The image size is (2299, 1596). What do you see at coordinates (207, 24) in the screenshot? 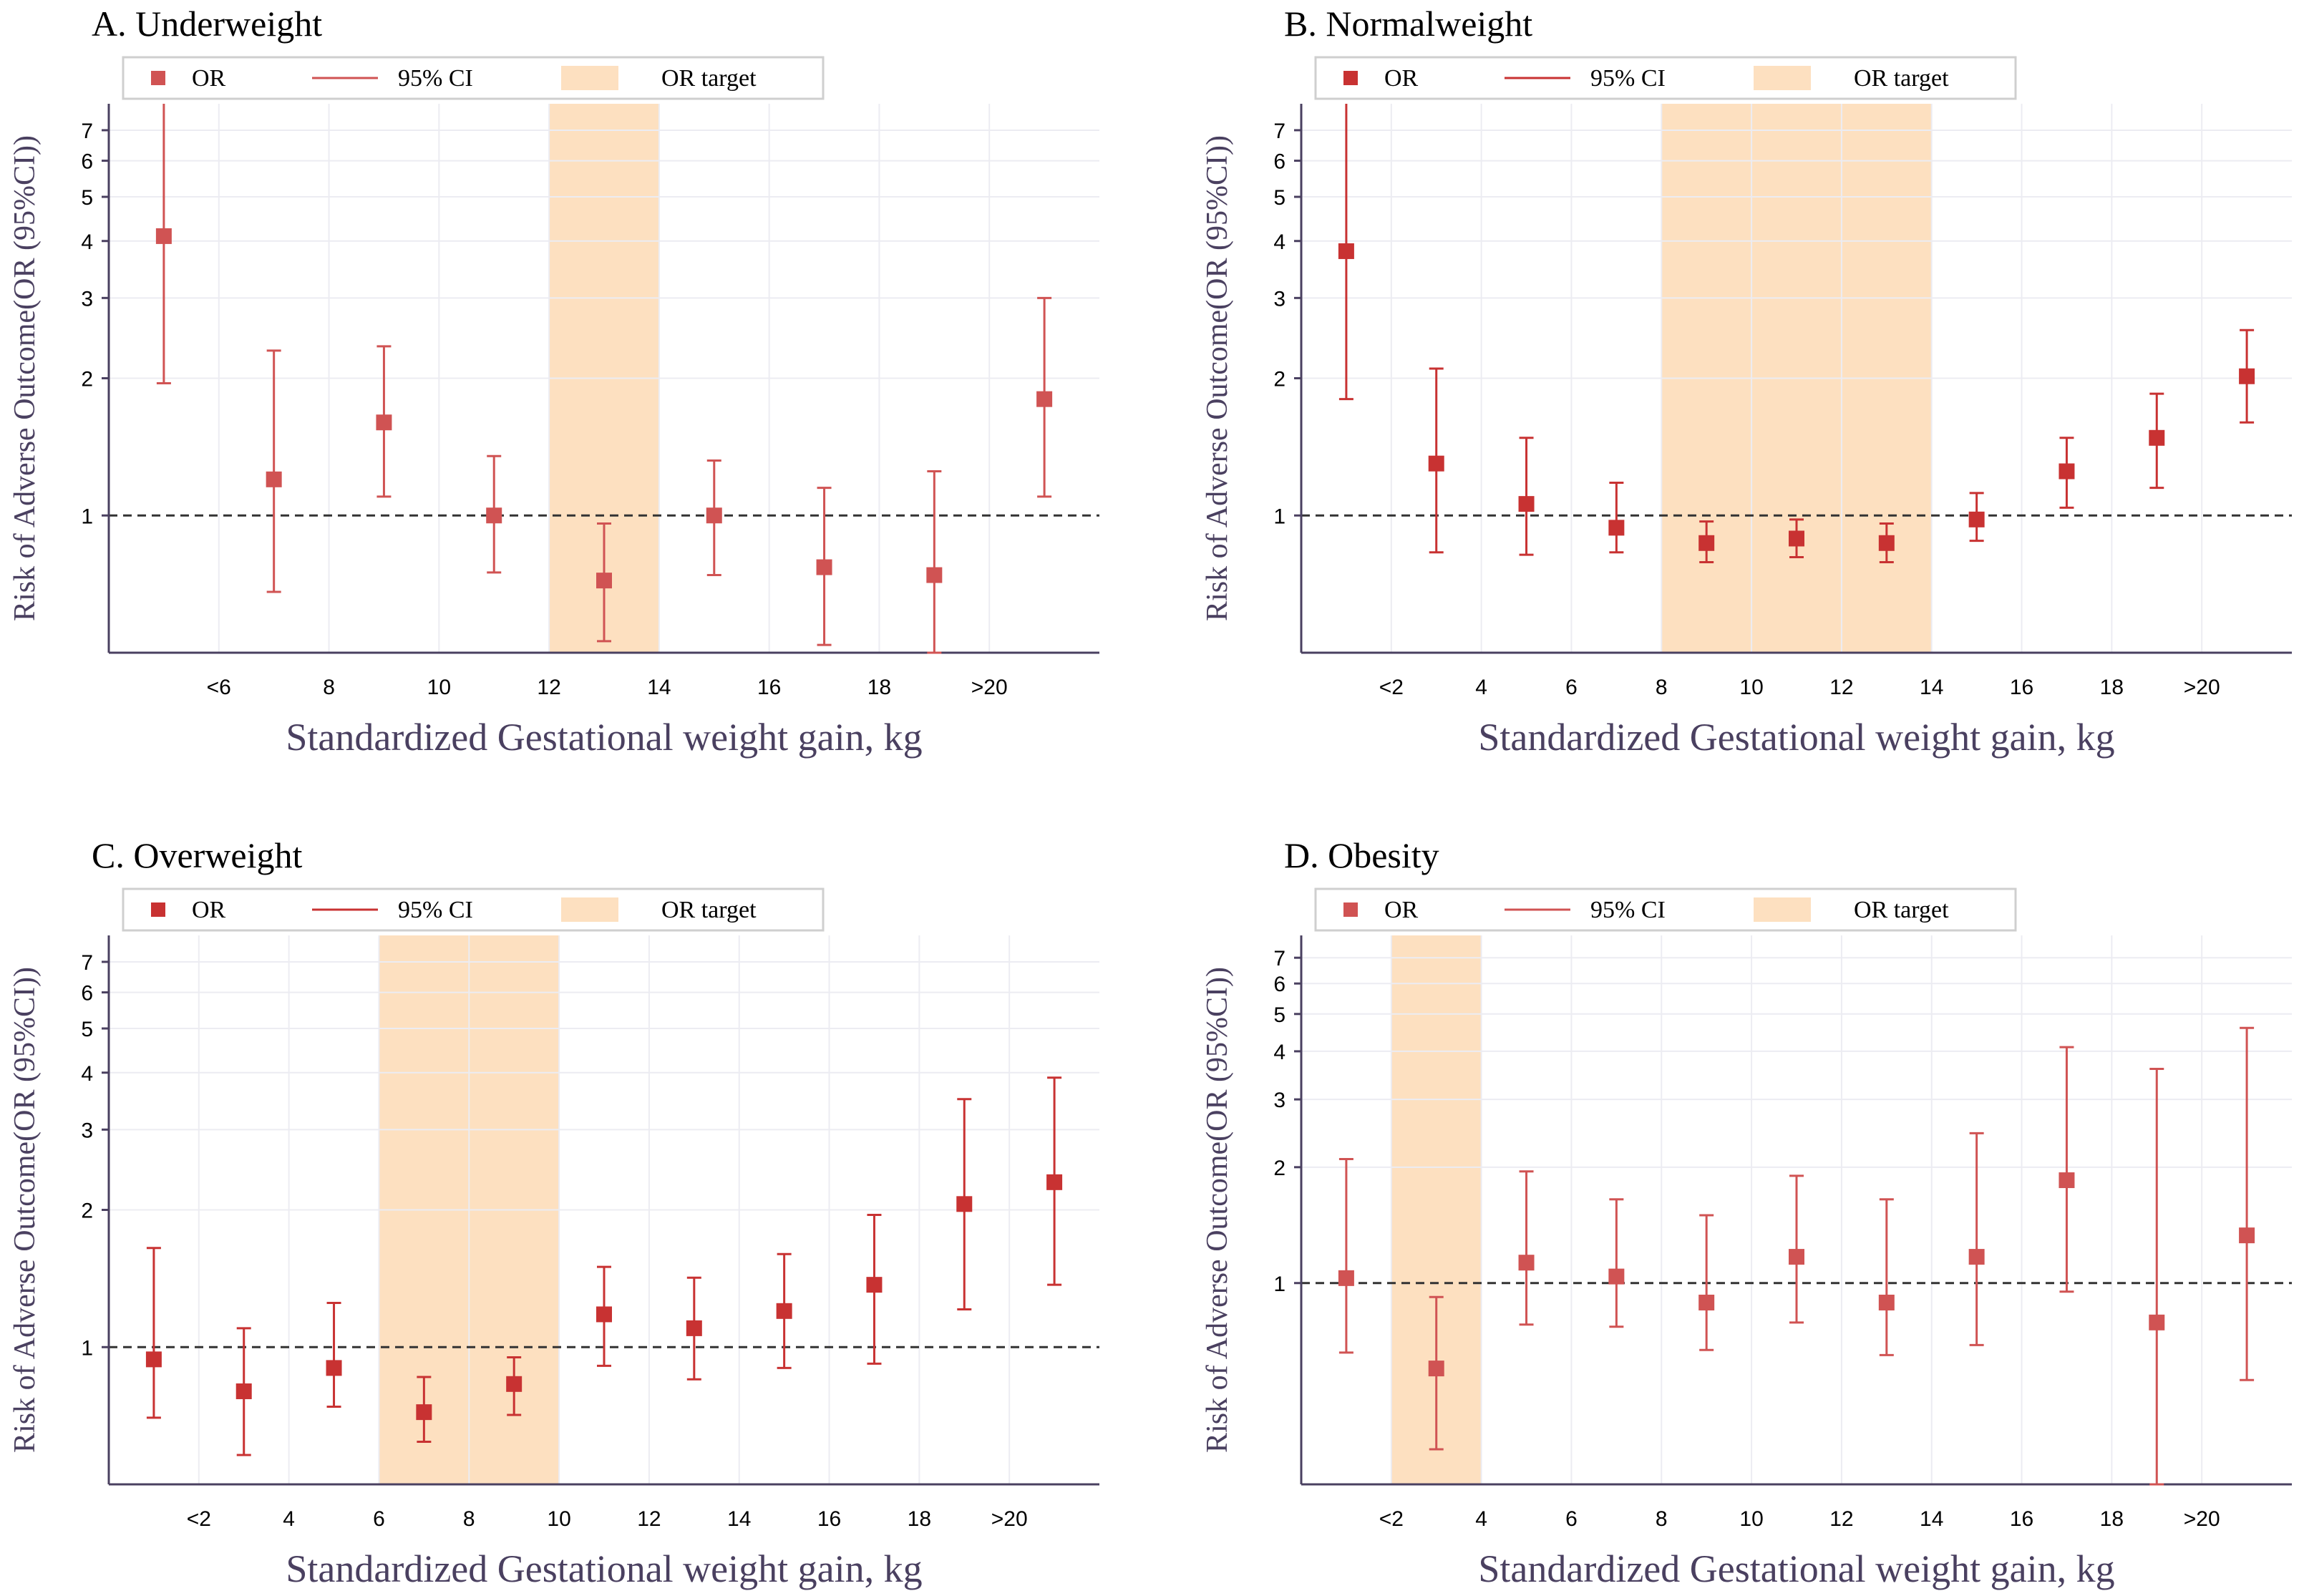
I see `panel-title: A. Underweight` at bounding box center [207, 24].